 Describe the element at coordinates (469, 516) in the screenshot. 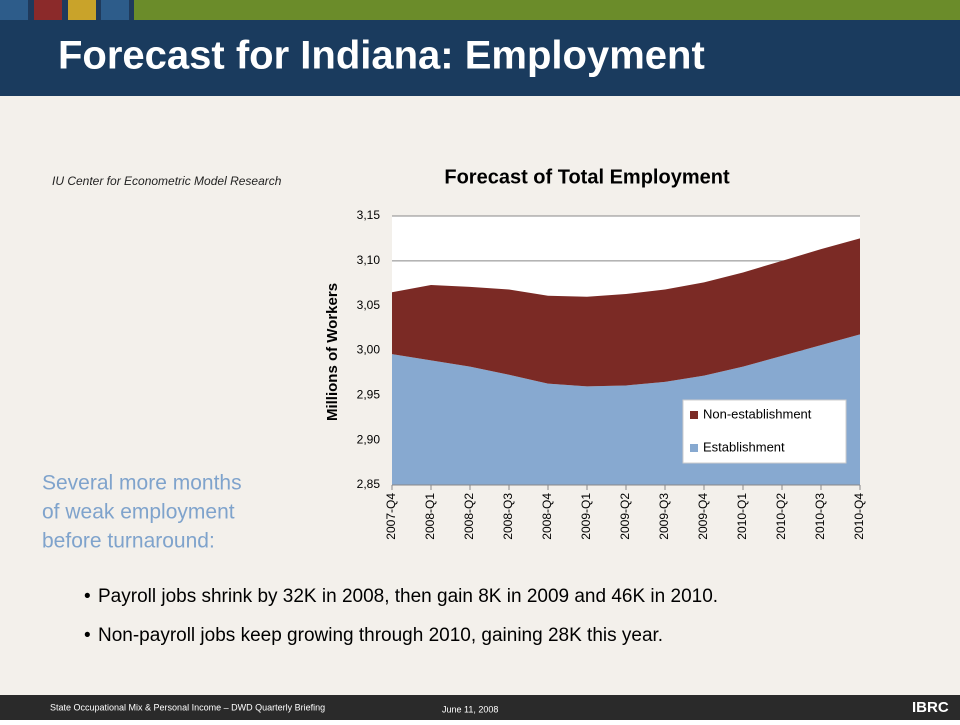

I see `x-tick-label: 2008-Q2` at that location.